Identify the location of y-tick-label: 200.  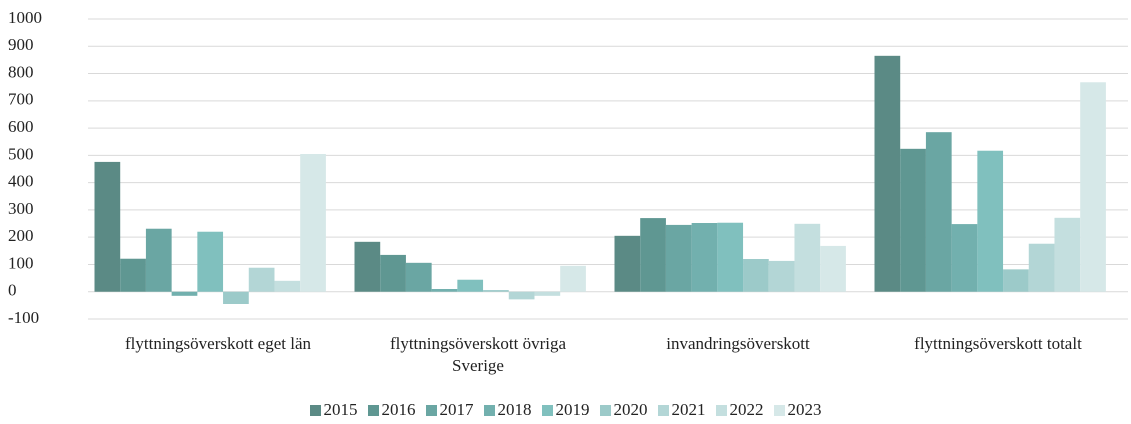
(21, 235).